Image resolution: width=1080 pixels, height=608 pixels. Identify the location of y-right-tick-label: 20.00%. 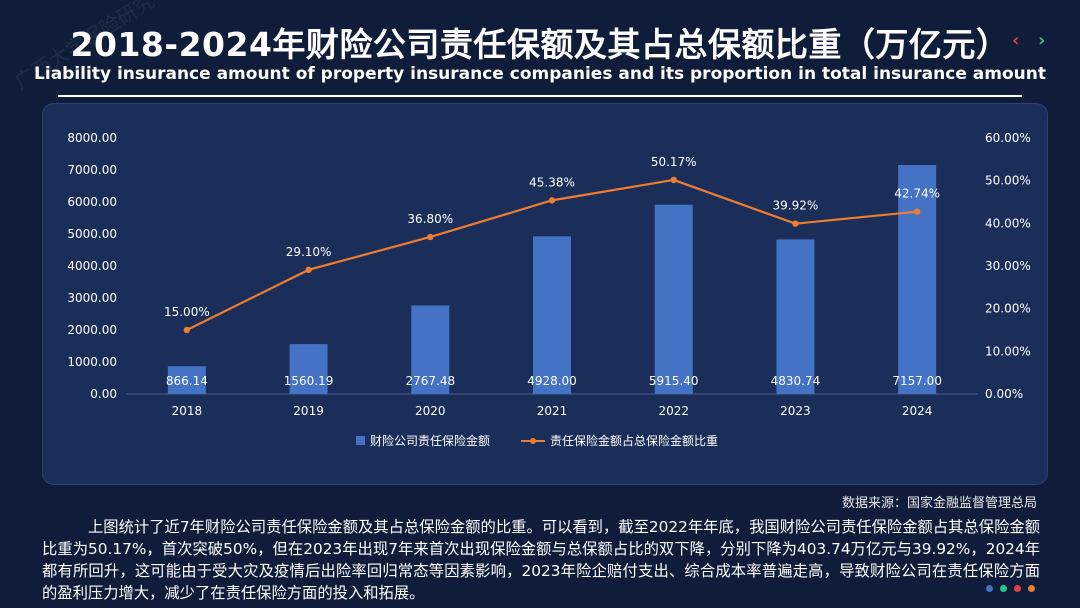
(1008, 309).